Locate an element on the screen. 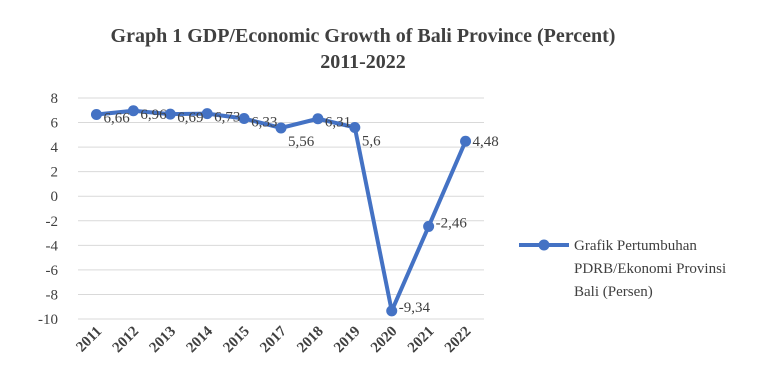  data-label: 6,73 is located at coordinates (227, 118).